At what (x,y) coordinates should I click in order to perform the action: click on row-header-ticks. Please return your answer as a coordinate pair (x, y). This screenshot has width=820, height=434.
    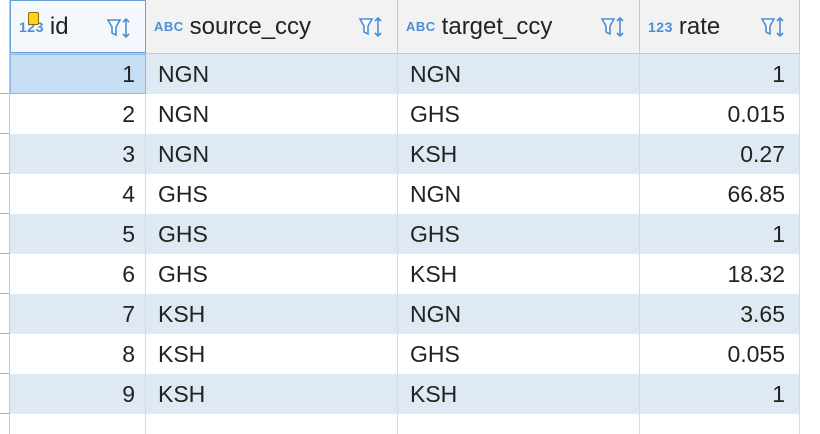
    Looking at the image, I should click on (4, 234).